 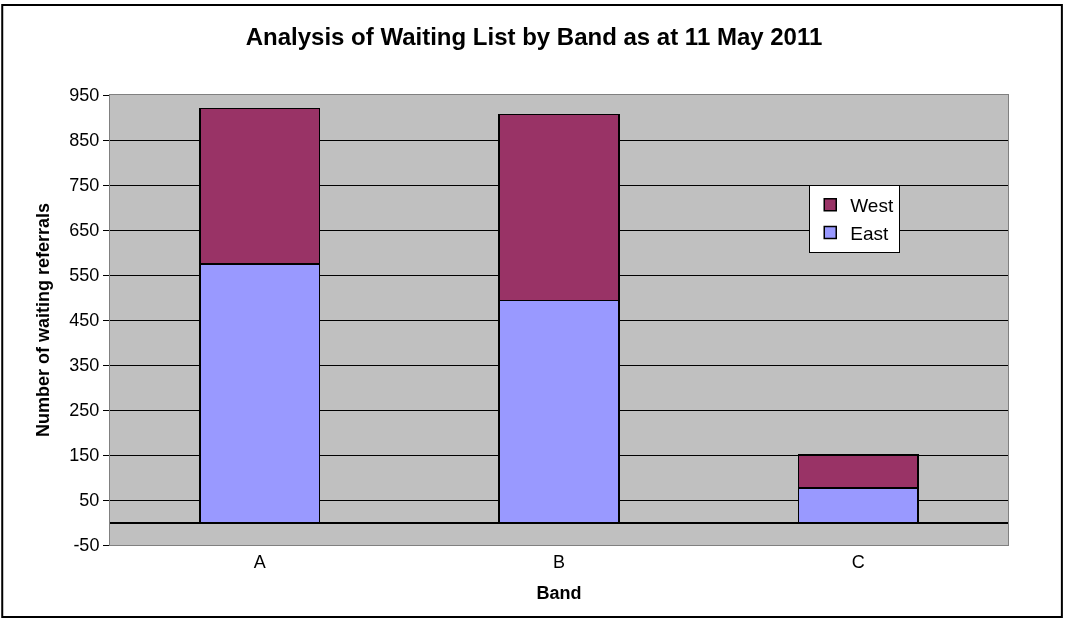 I want to click on y-tick-label: 50, so click(x=89, y=500).